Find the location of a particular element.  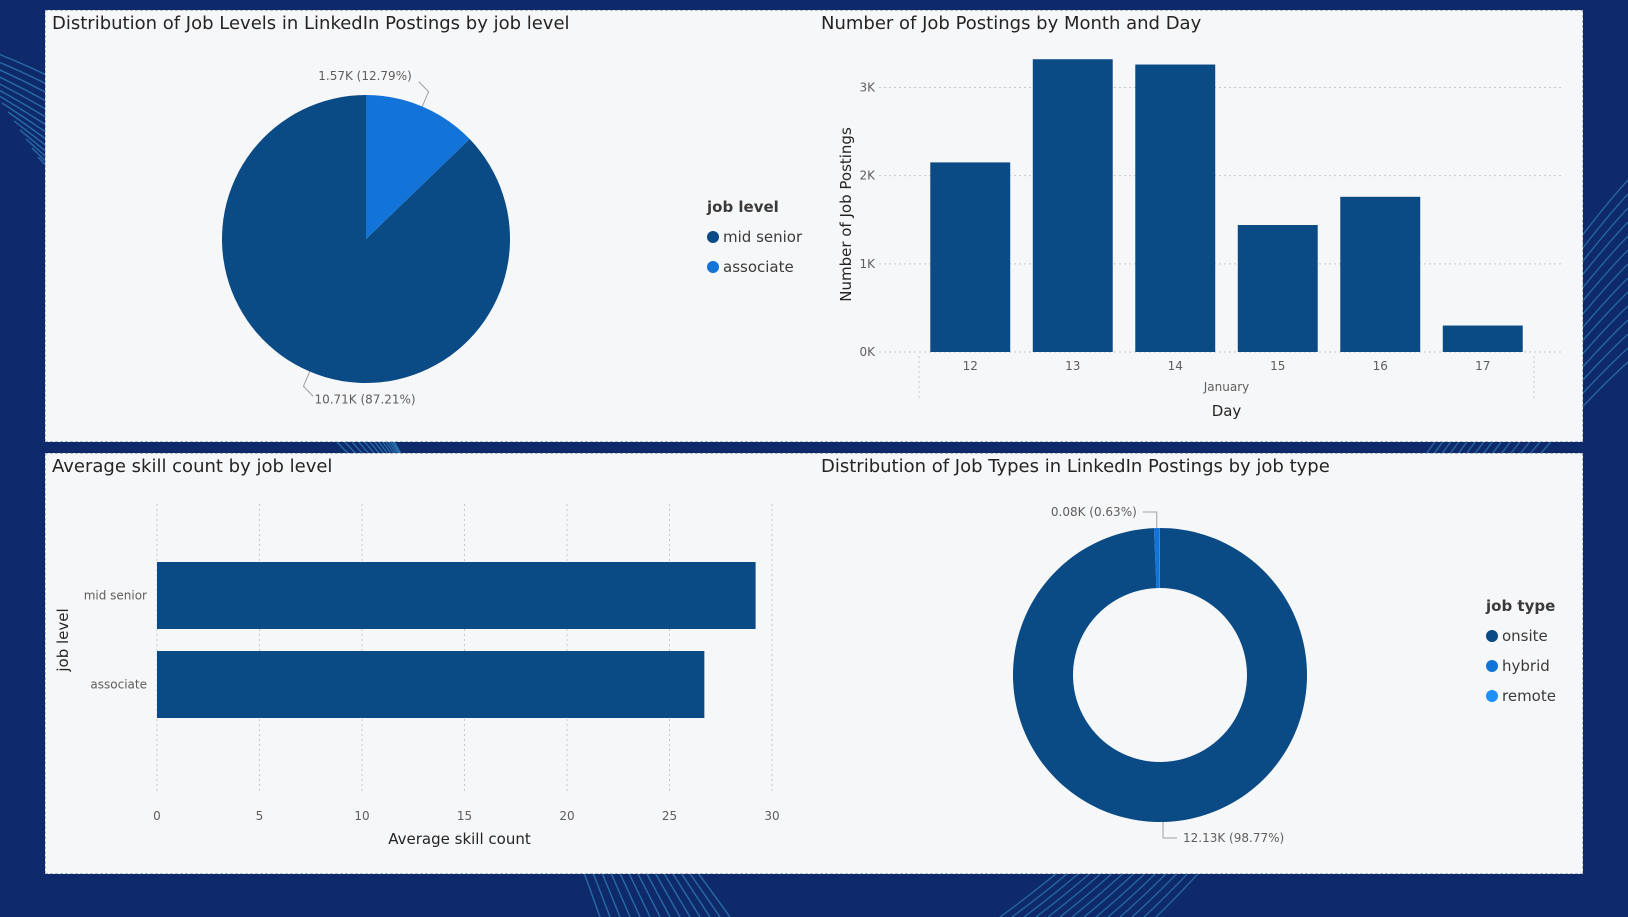

donut-slice-onsite is located at coordinates (1160, 675).